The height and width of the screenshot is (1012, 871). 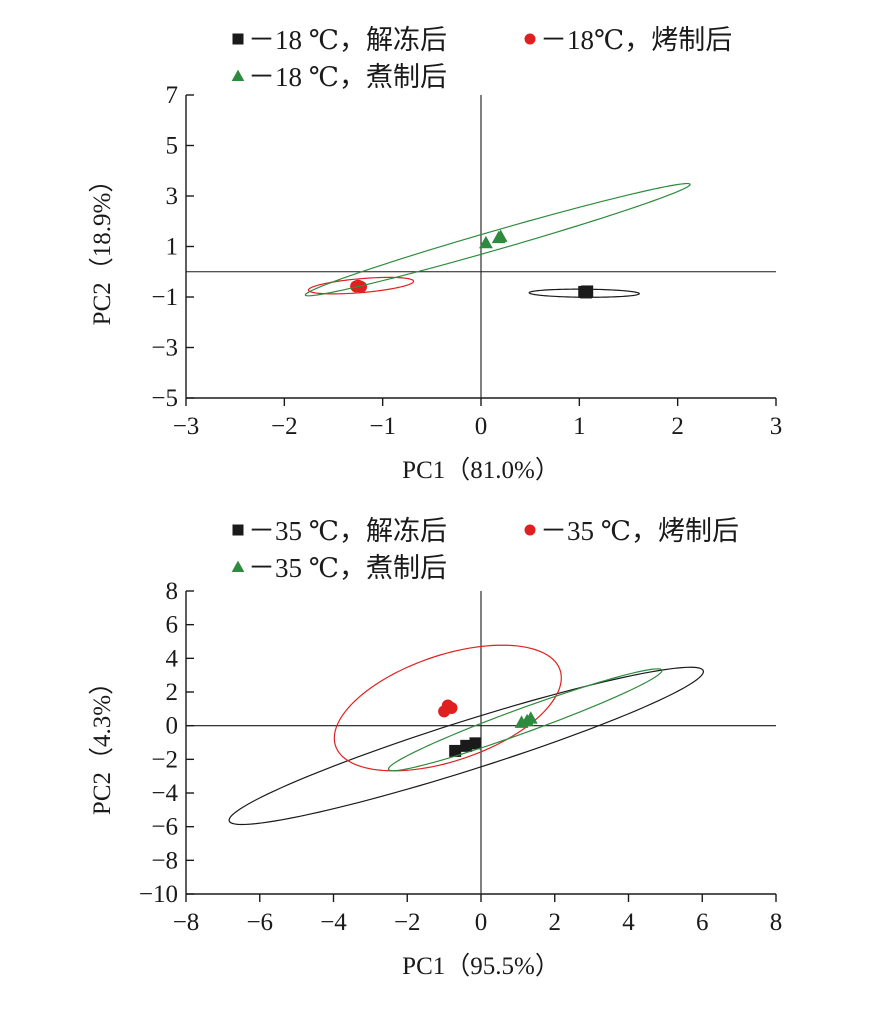 I want to click on x-tick-label: 1, so click(x=579, y=426).